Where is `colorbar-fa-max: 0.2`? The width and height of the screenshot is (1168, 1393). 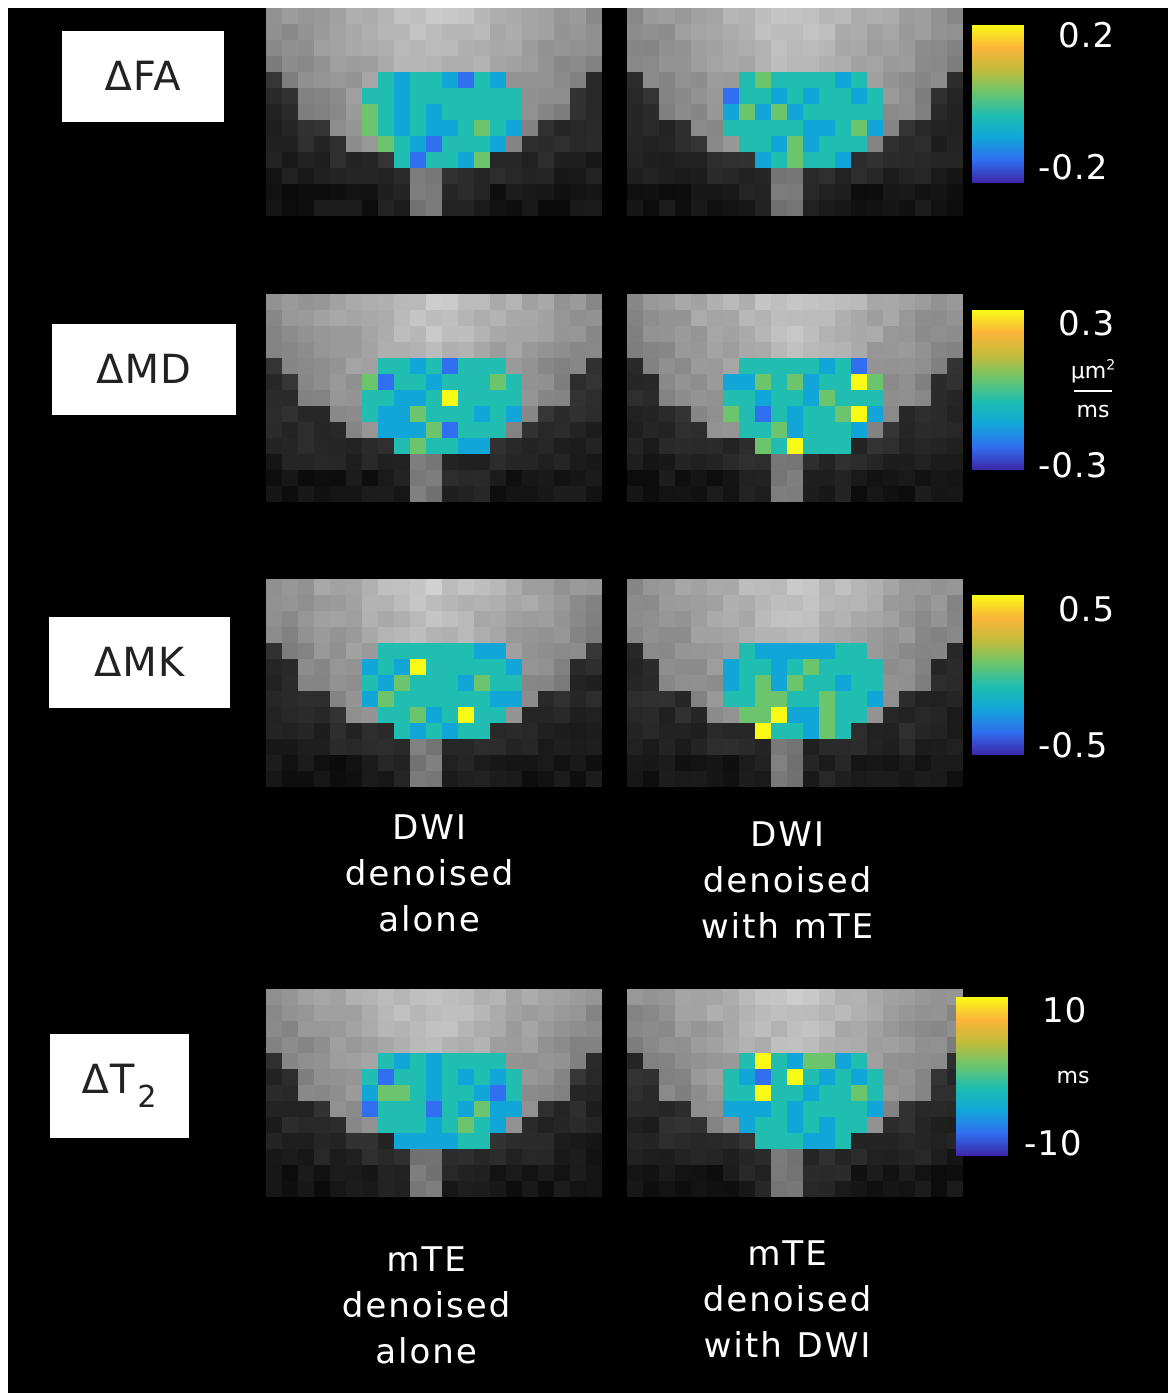 colorbar-fa-max: 0.2 is located at coordinates (1087, 36).